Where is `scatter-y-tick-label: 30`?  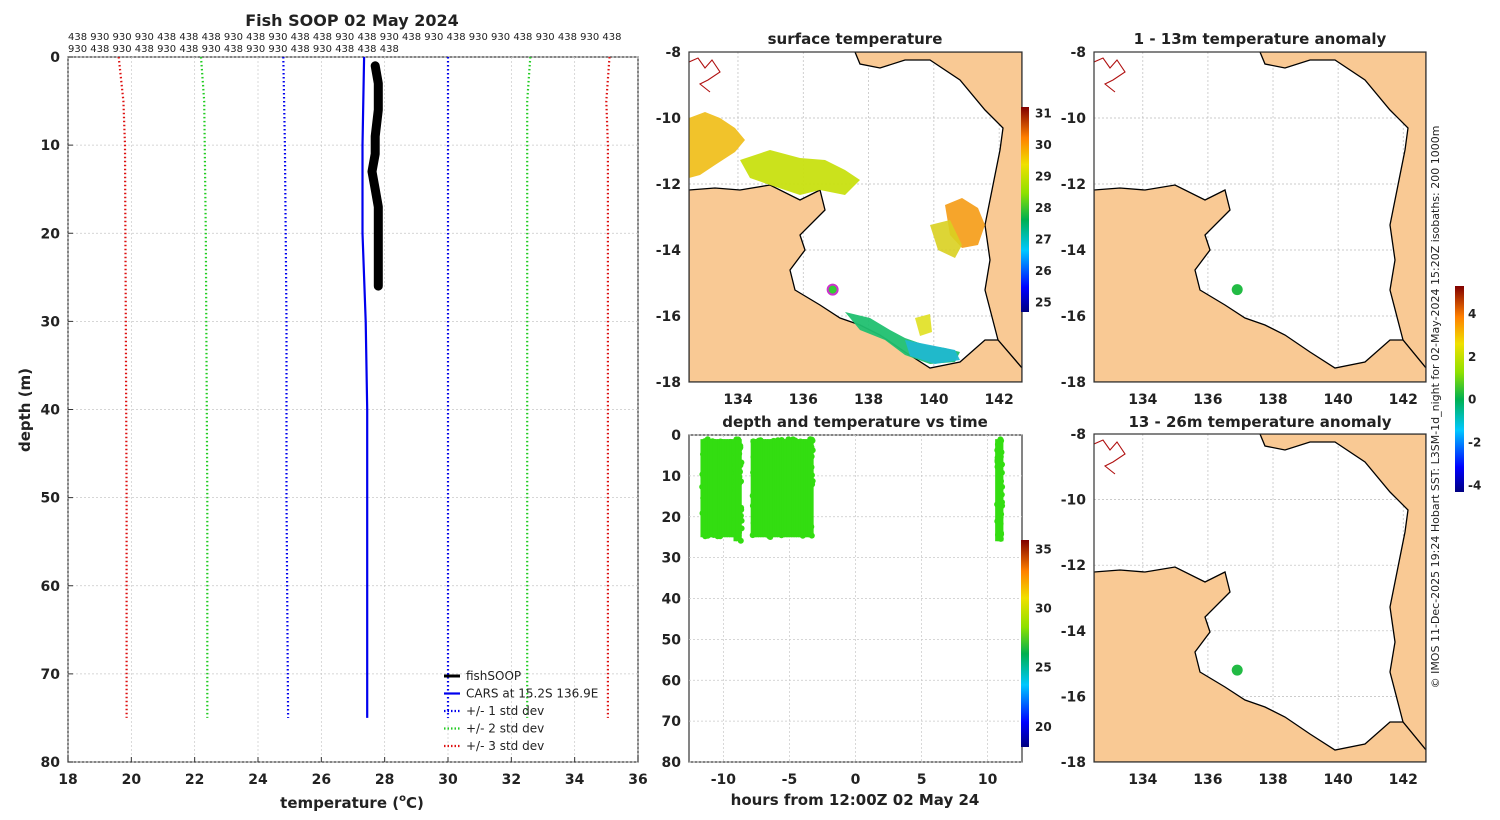
scatter-y-tick-label: 30 is located at coordinates (672, 559).